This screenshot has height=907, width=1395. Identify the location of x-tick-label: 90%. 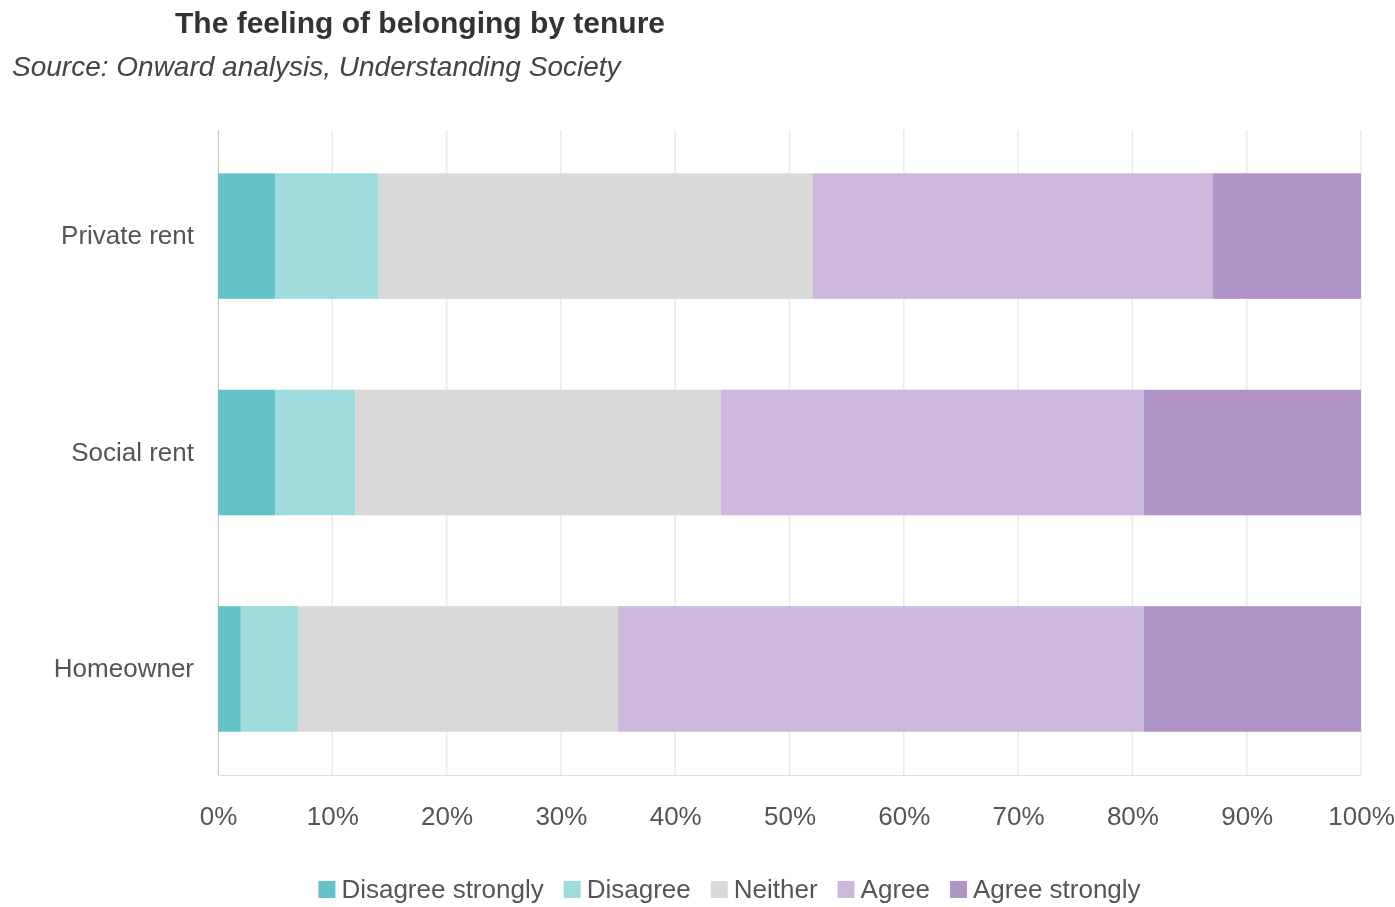
(1247, 816).